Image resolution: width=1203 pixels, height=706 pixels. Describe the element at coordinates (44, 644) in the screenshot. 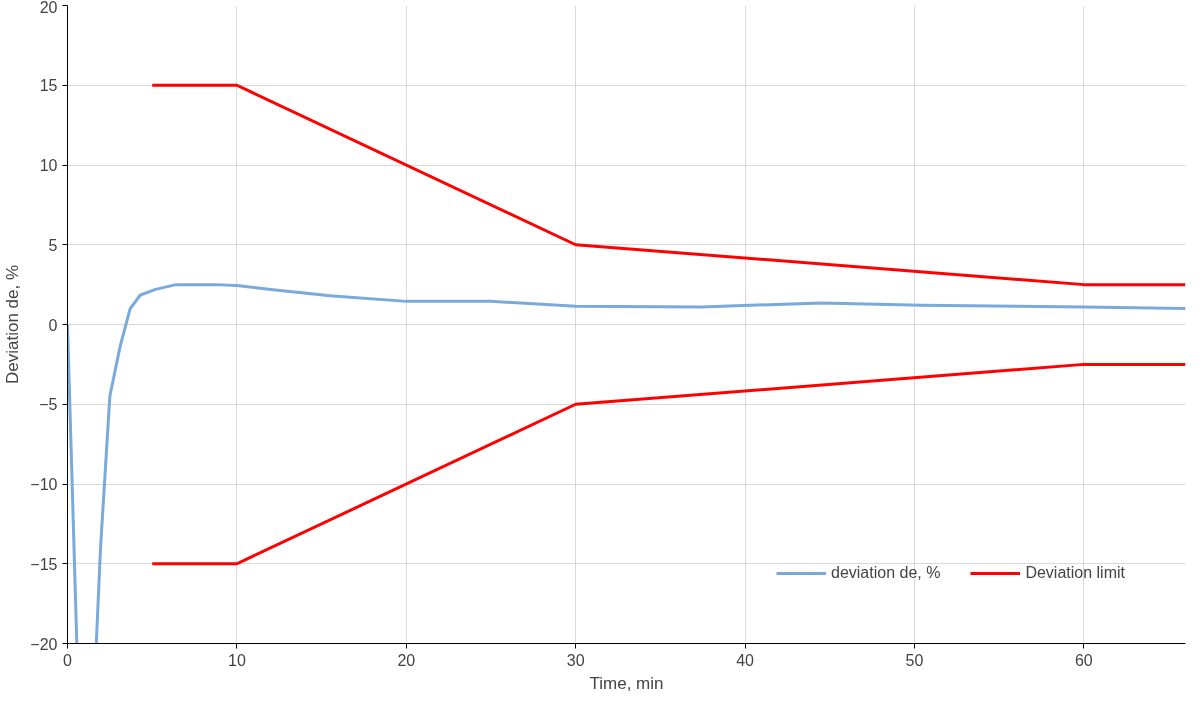

I see `y-tick-label: −20` at that location.